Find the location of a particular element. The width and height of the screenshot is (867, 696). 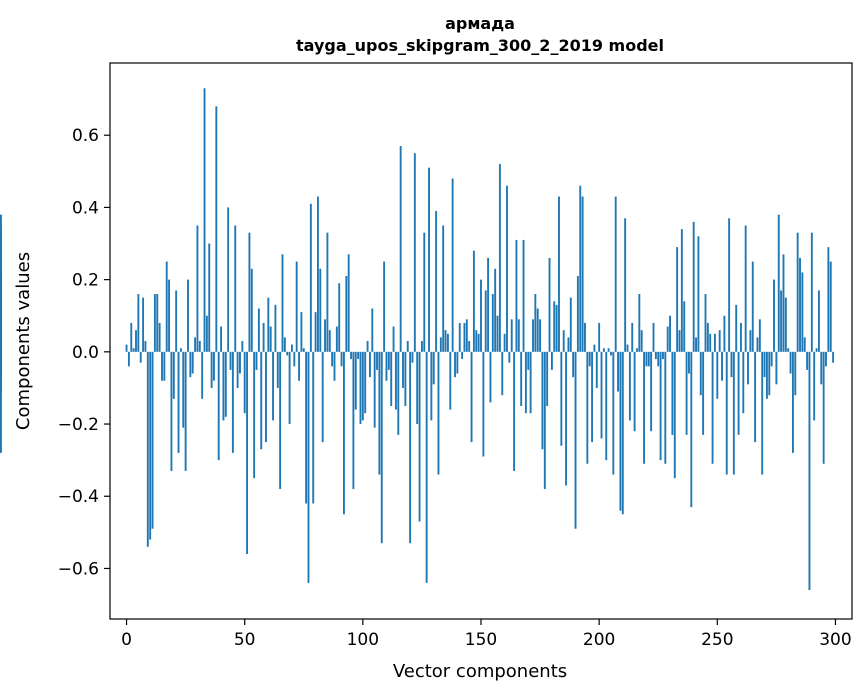

chart-subtitle: tayga_upos_skipgram_300_2_2019 model is located at coordinates (480, 45).